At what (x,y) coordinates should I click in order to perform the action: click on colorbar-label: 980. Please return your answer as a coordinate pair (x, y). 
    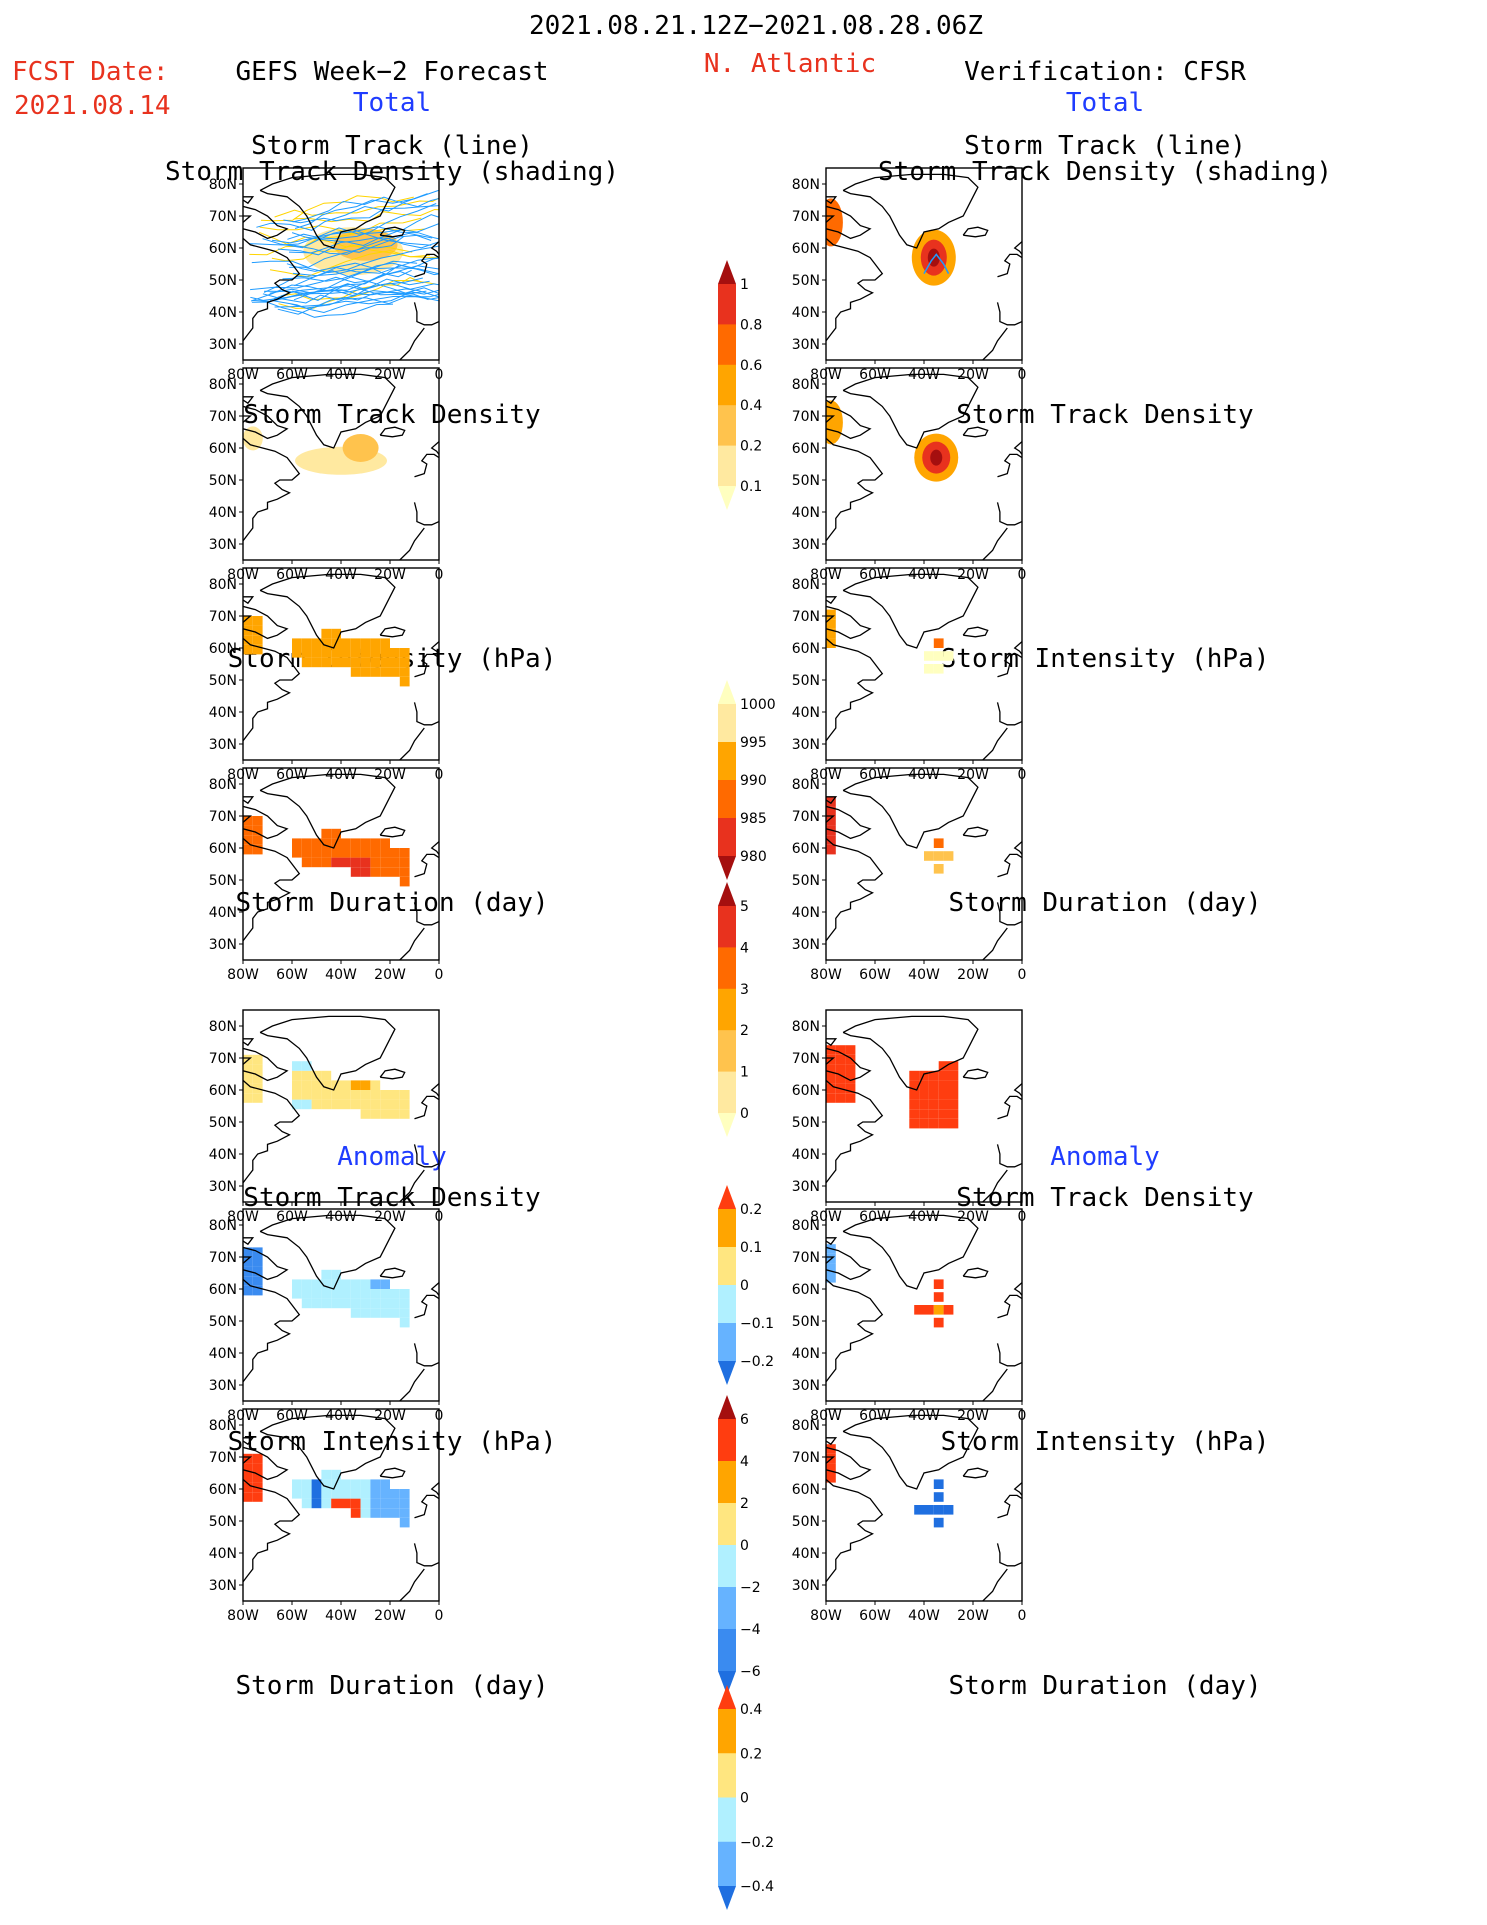
    Looking at the image, I should click on (753, 857).